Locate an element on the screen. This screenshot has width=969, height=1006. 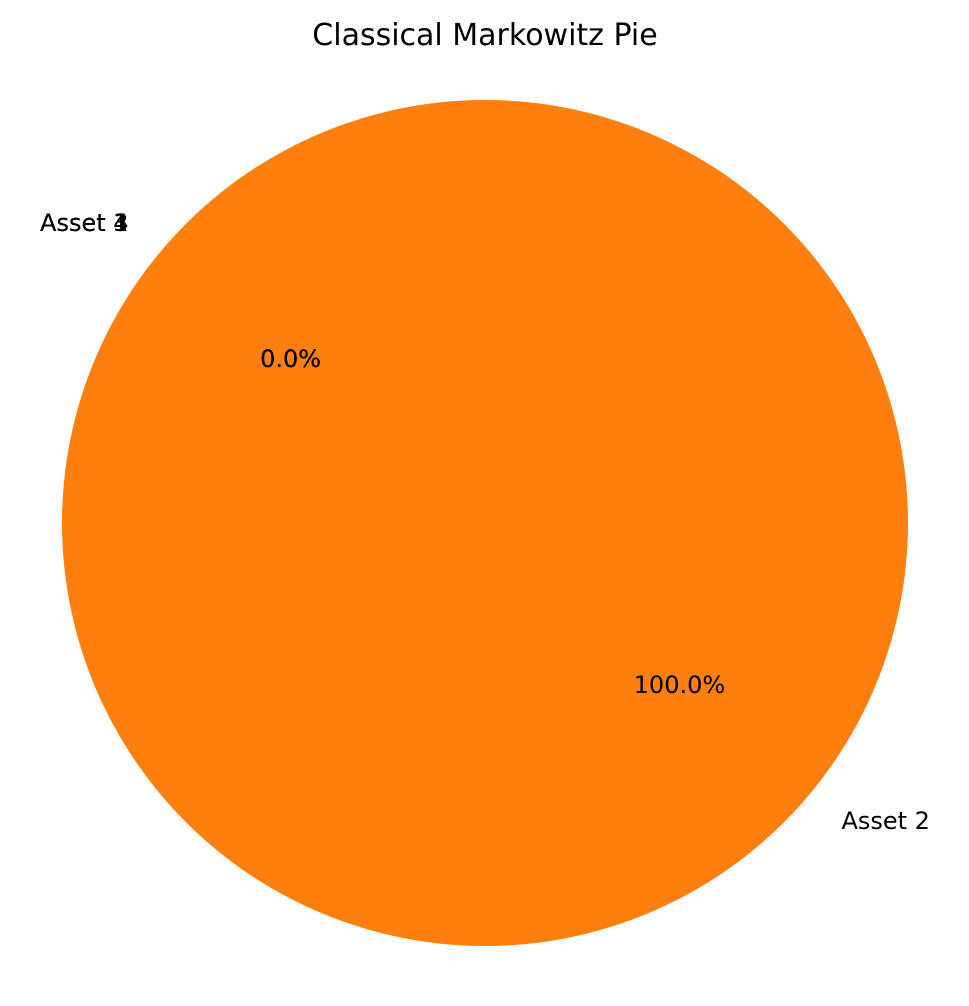
percent-label-asset-4: 0.0% is located at coordinates (290, 359).